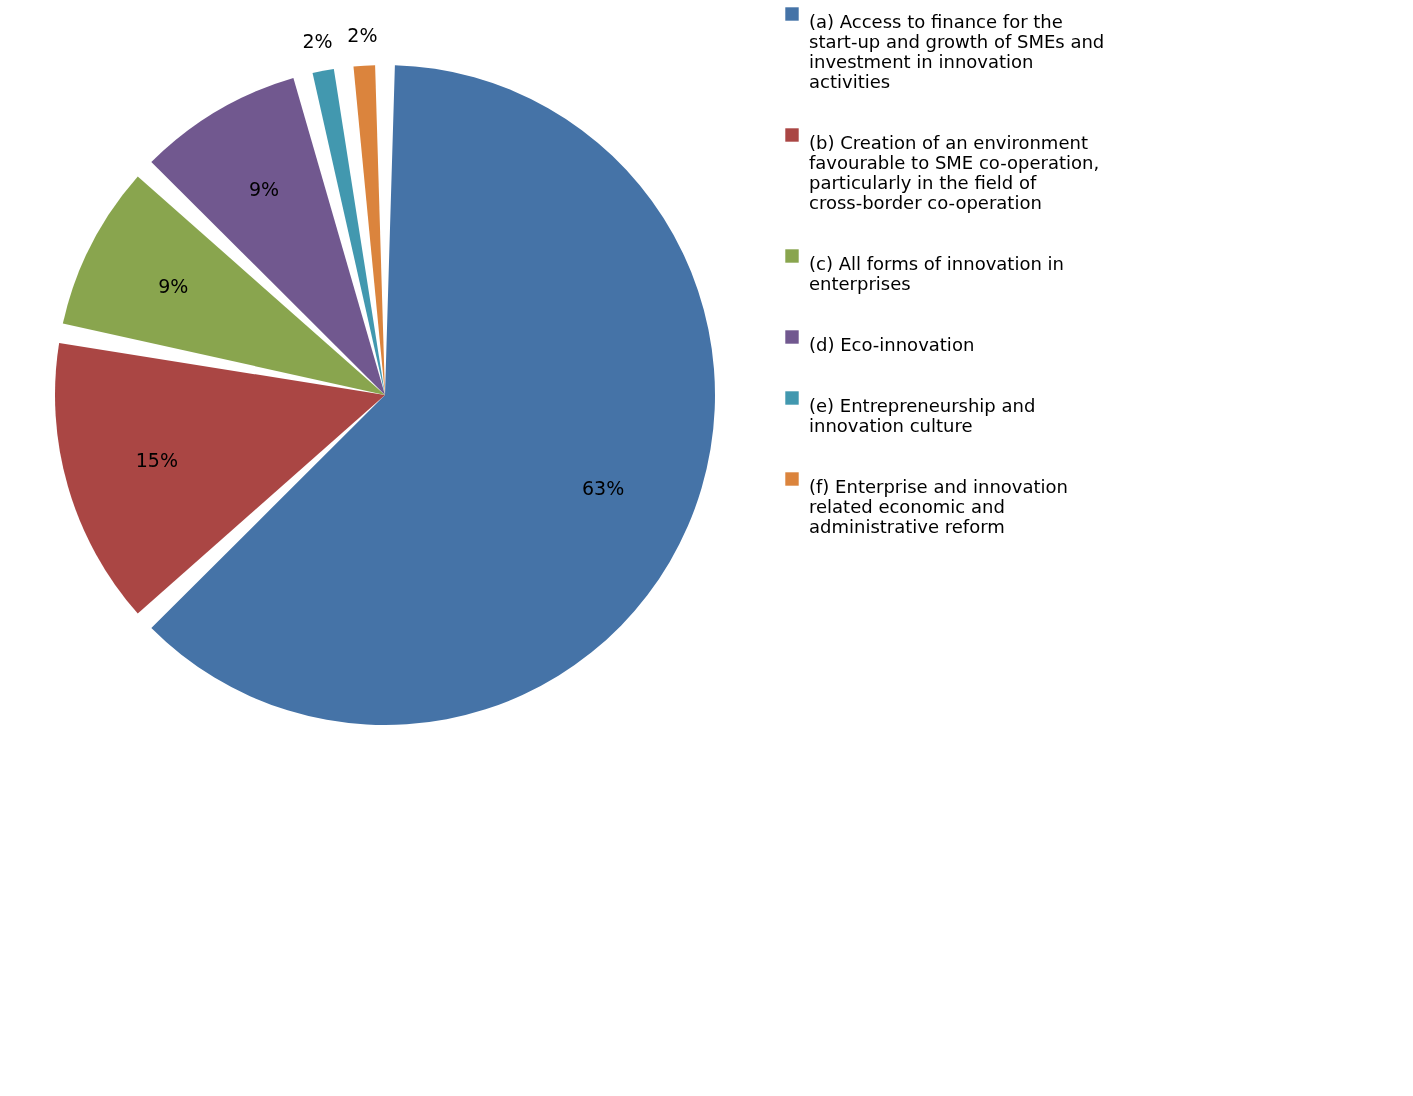 The width and height of the screenshot is (1413, 1096). I want to click on legend-label: (c) All forms of innovation in enterprises, so click(936, 273).